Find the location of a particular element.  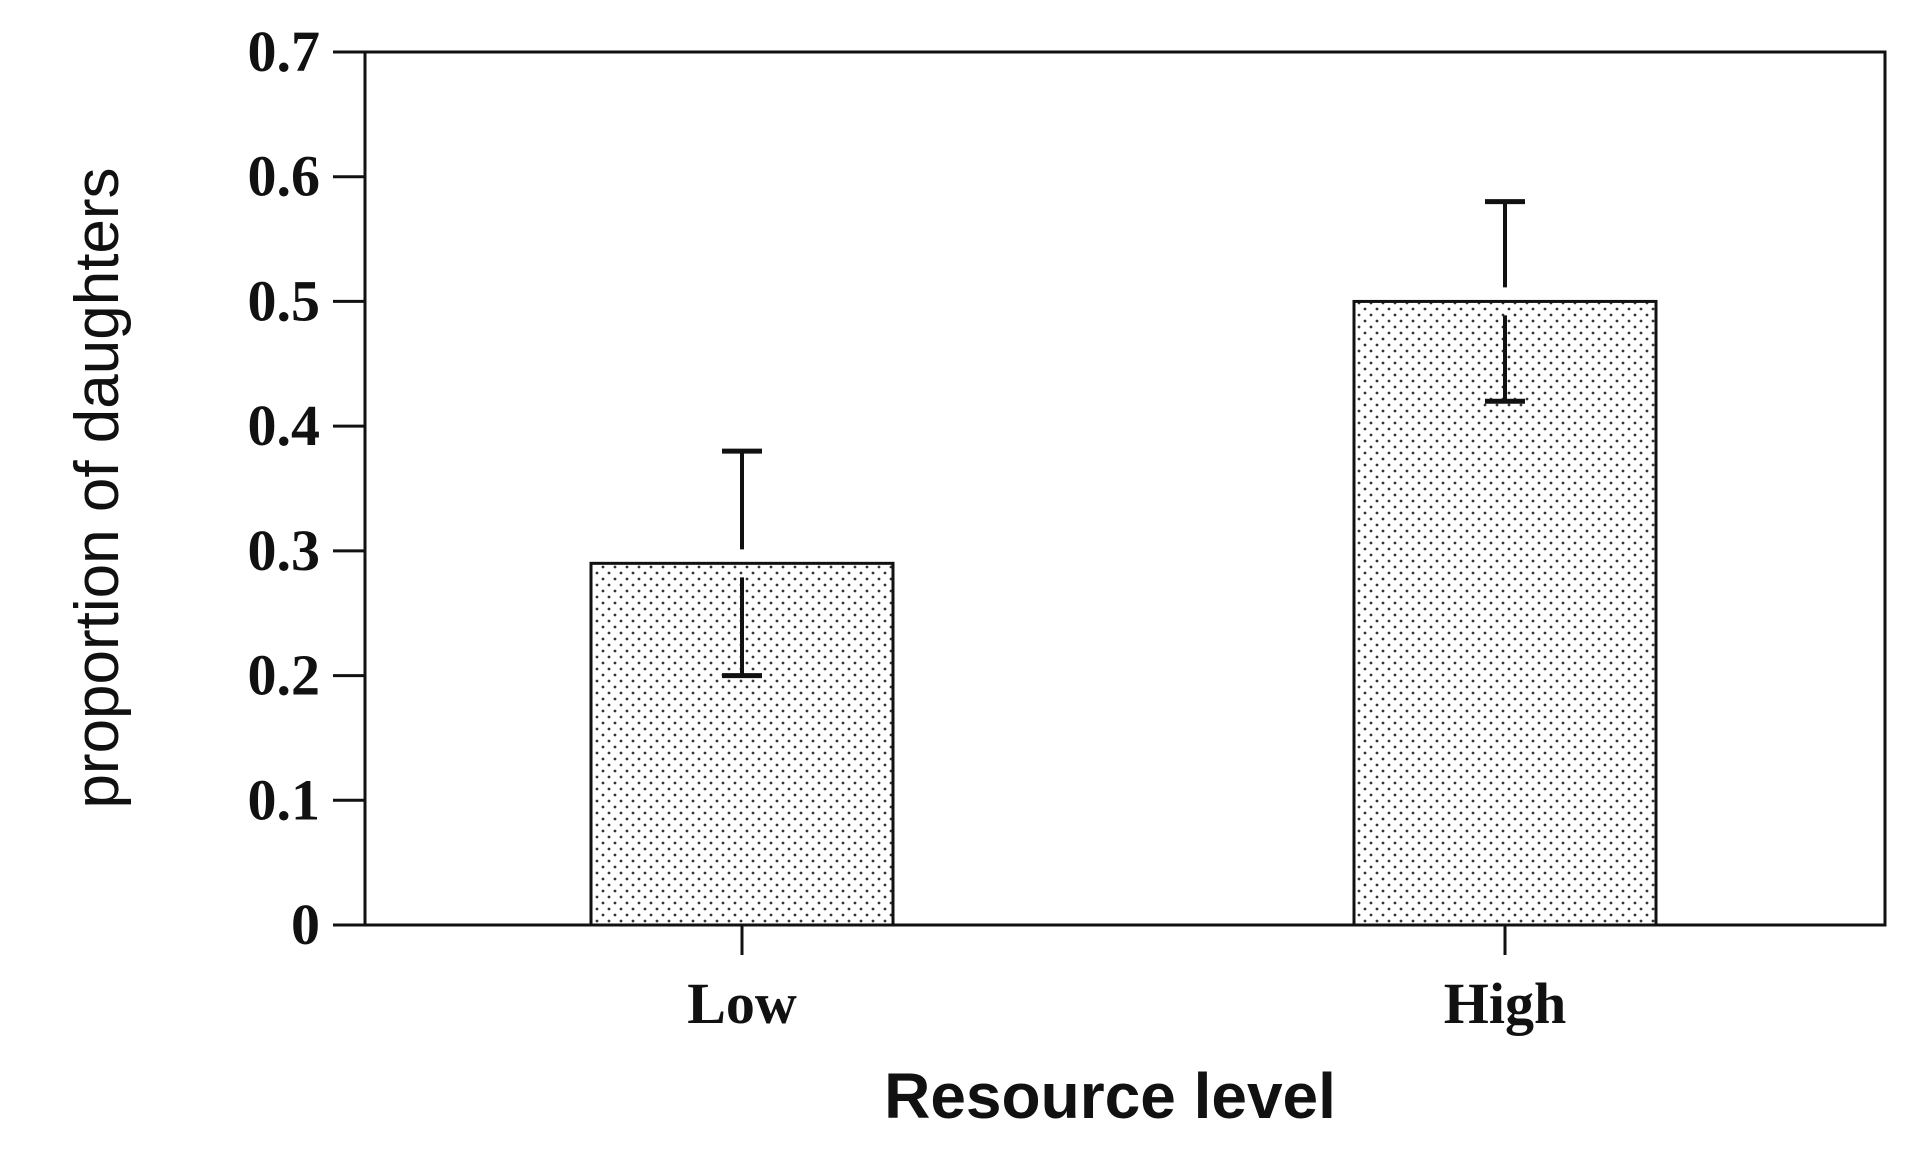

x-axis-ticks: Low High is located at coordinates (1126, 980).